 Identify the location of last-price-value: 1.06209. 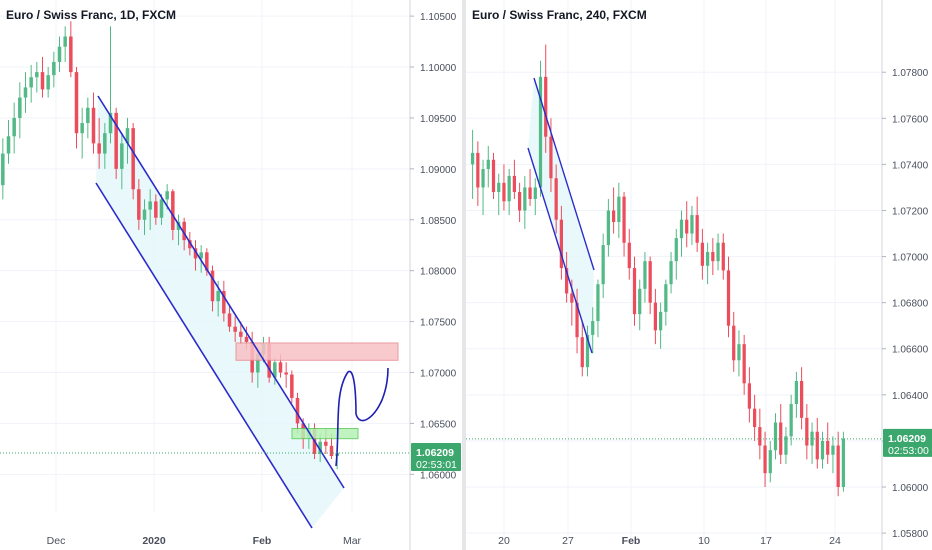
(907, 439).